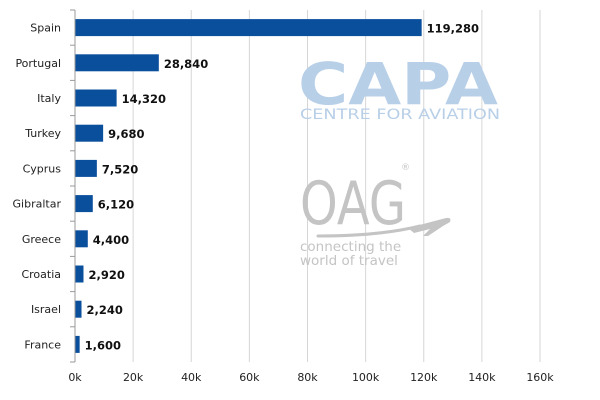  I want to click on oag-watermark-title: OAG, so click(353, 204).